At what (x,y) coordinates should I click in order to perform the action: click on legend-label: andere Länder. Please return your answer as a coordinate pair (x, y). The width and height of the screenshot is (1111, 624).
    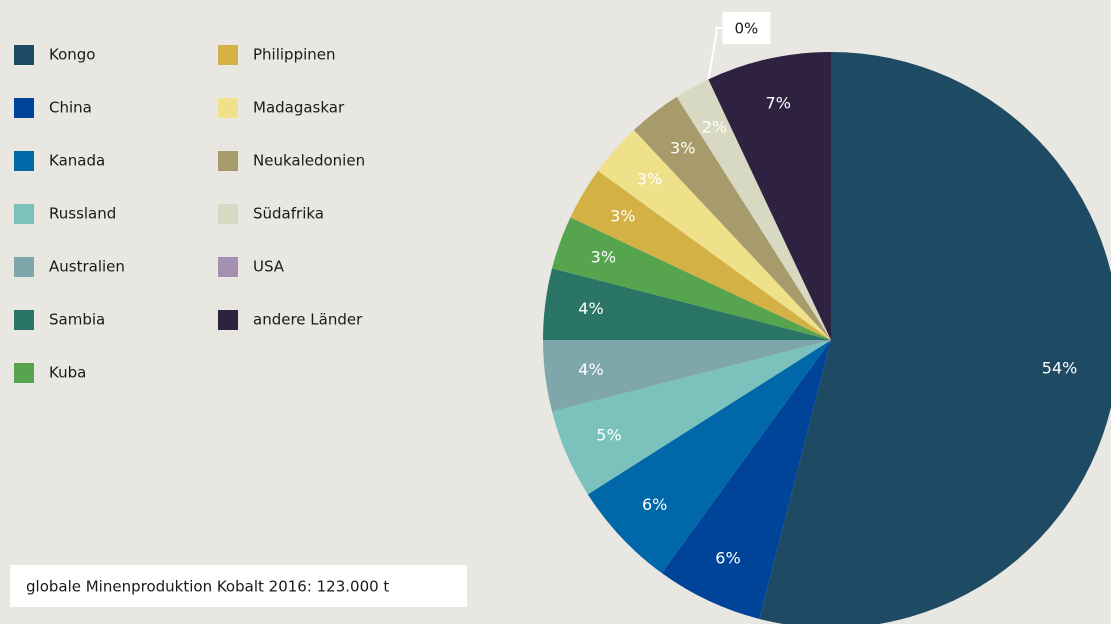
    Looking at the image, I should click on (308, 320).